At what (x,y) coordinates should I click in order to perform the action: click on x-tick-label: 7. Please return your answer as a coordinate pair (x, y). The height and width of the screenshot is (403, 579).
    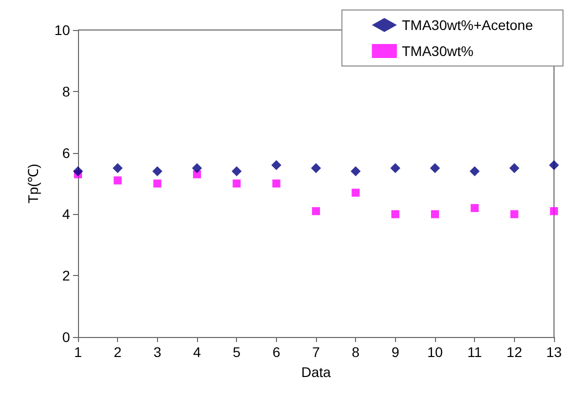
    Looking at the image, I should click on (316, 352).